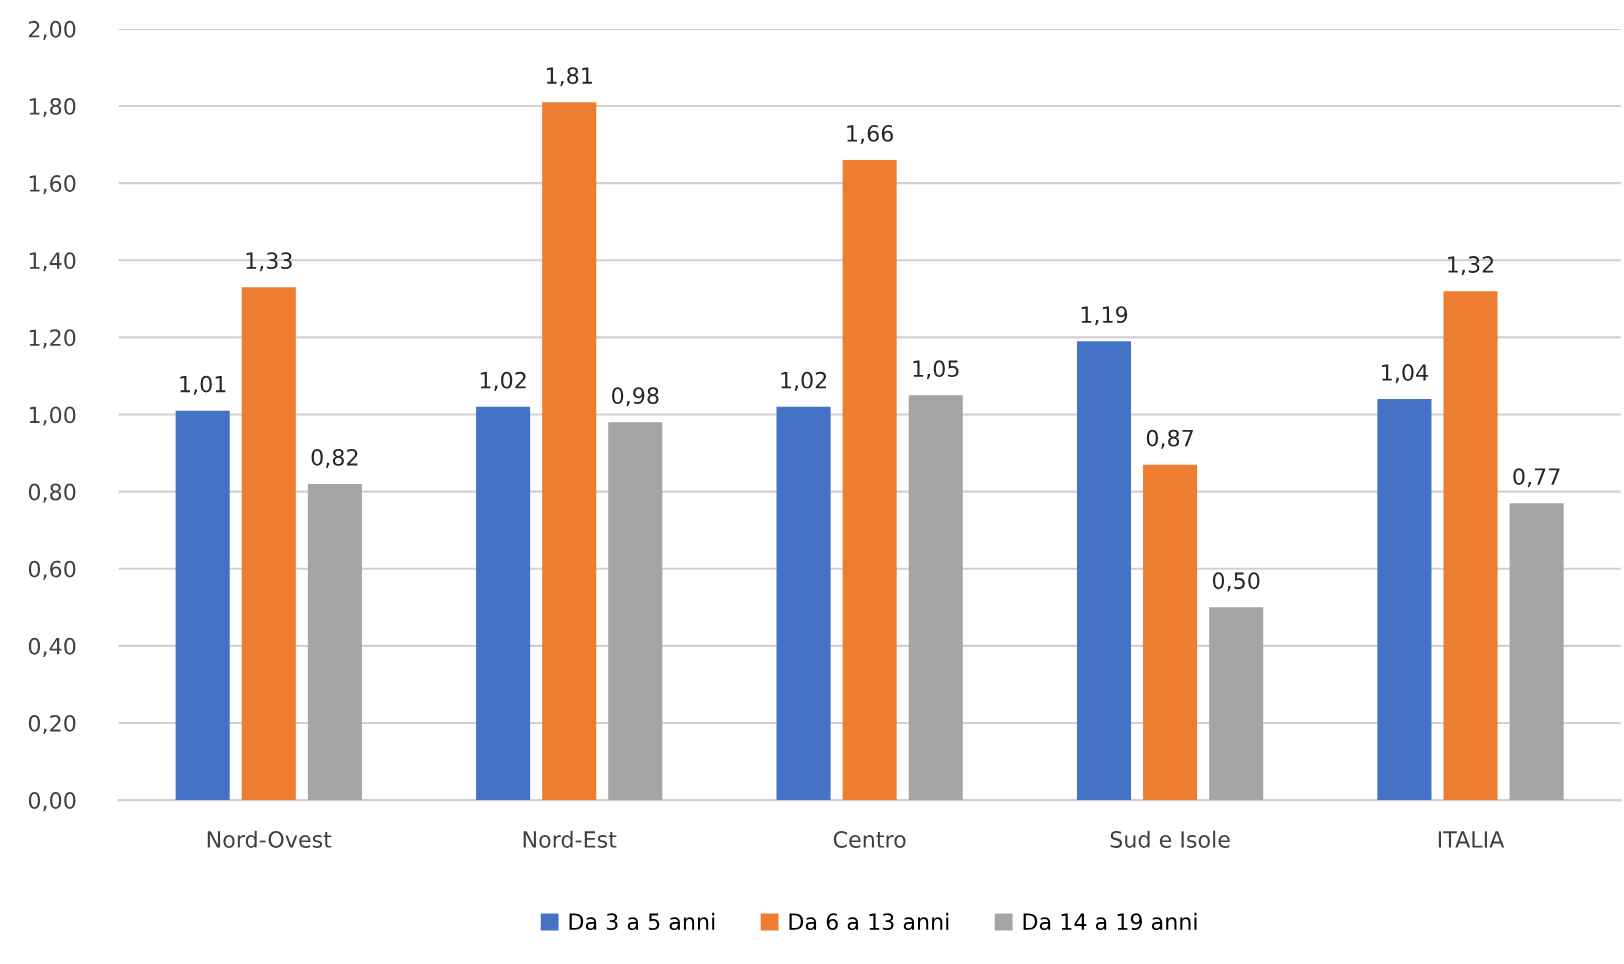  What do you see at coordinates (1104, 316) in the screenshot?
I see `data-label: 1,19` at bounding box center [1104, 316].